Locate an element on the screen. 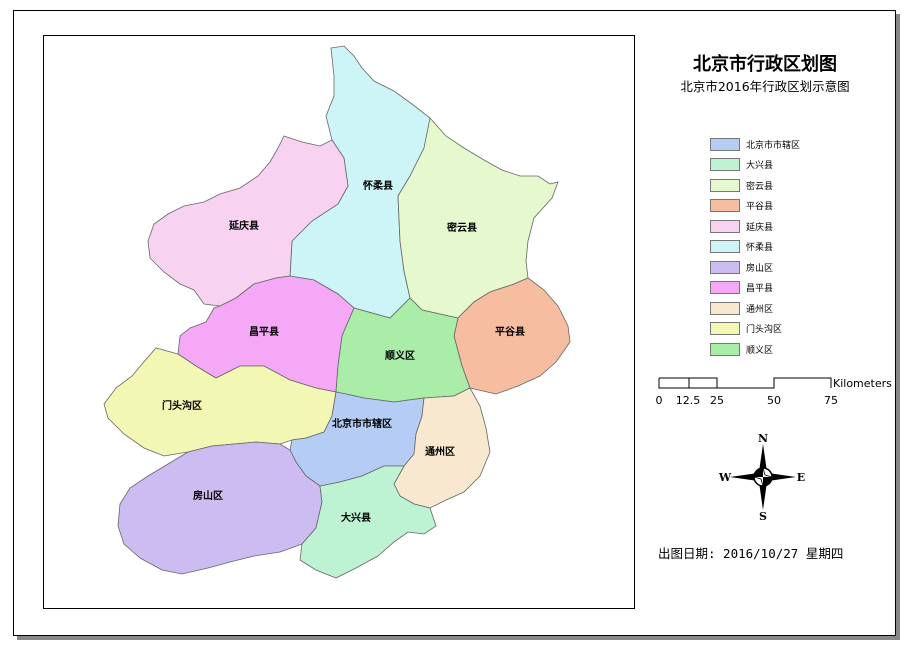  scale-tick-label: 0 is located at coordinates (659, 400).